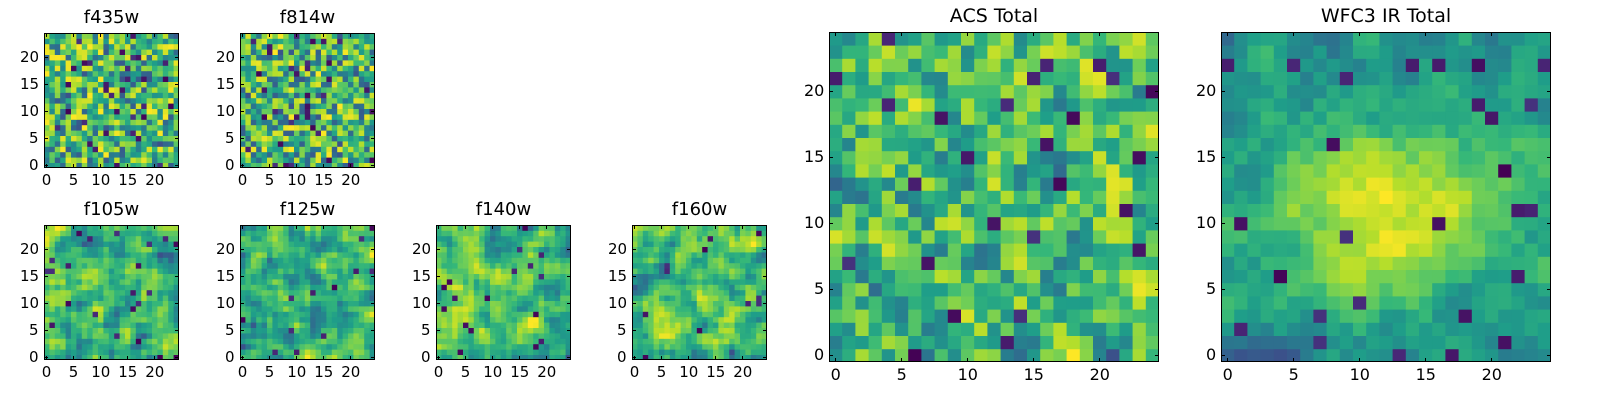 This screenshot has height=400, width=1600. What do you see at coordinates (177, 138) in the screenshot?
I see `y-tick-mark` at bounding box center [177, 138].